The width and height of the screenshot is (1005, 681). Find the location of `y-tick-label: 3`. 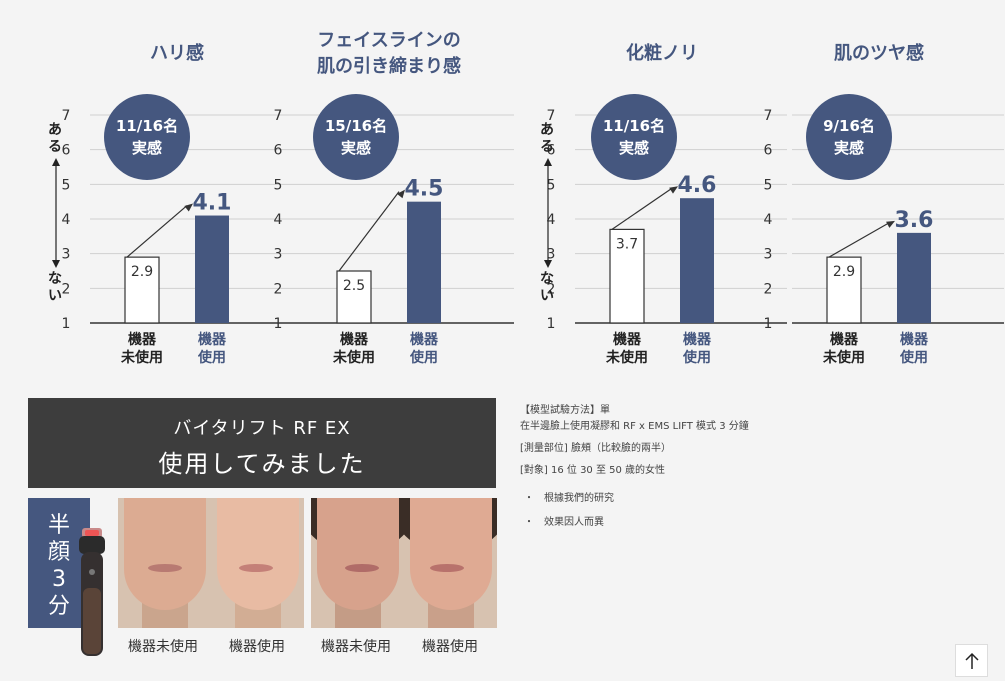

y-tick-label: 3 is located at coordinates (551, 255).